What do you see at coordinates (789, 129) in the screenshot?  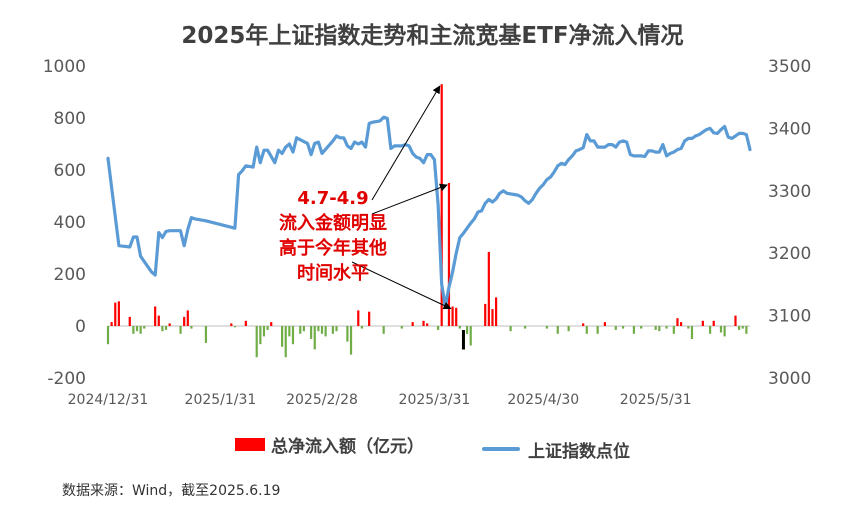 I see `y-right-tick-label: 3400` at bounding box center [789, 129].